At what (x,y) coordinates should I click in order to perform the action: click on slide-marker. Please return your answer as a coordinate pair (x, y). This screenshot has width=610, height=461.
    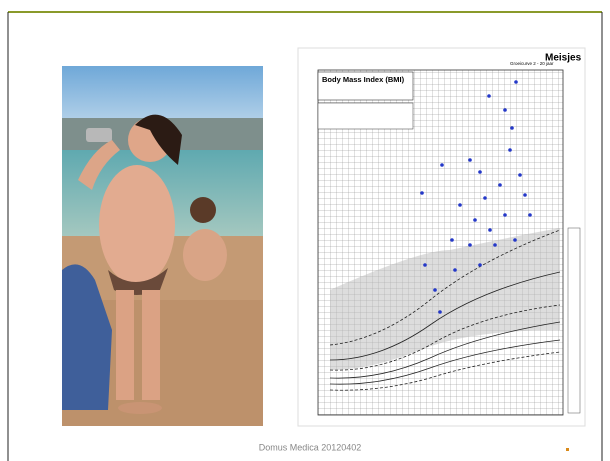
    Looking at the image, I should click on (567, 449).